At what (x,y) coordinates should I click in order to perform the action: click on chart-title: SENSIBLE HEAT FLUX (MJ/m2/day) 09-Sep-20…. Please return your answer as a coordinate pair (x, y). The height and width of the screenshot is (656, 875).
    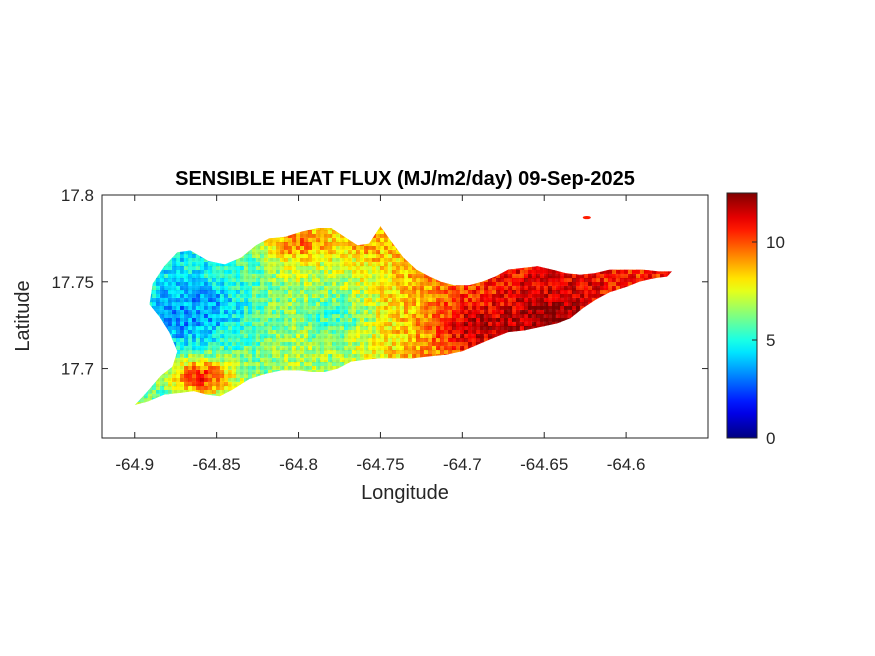
    Looking at the image, I should click on (405, 179).